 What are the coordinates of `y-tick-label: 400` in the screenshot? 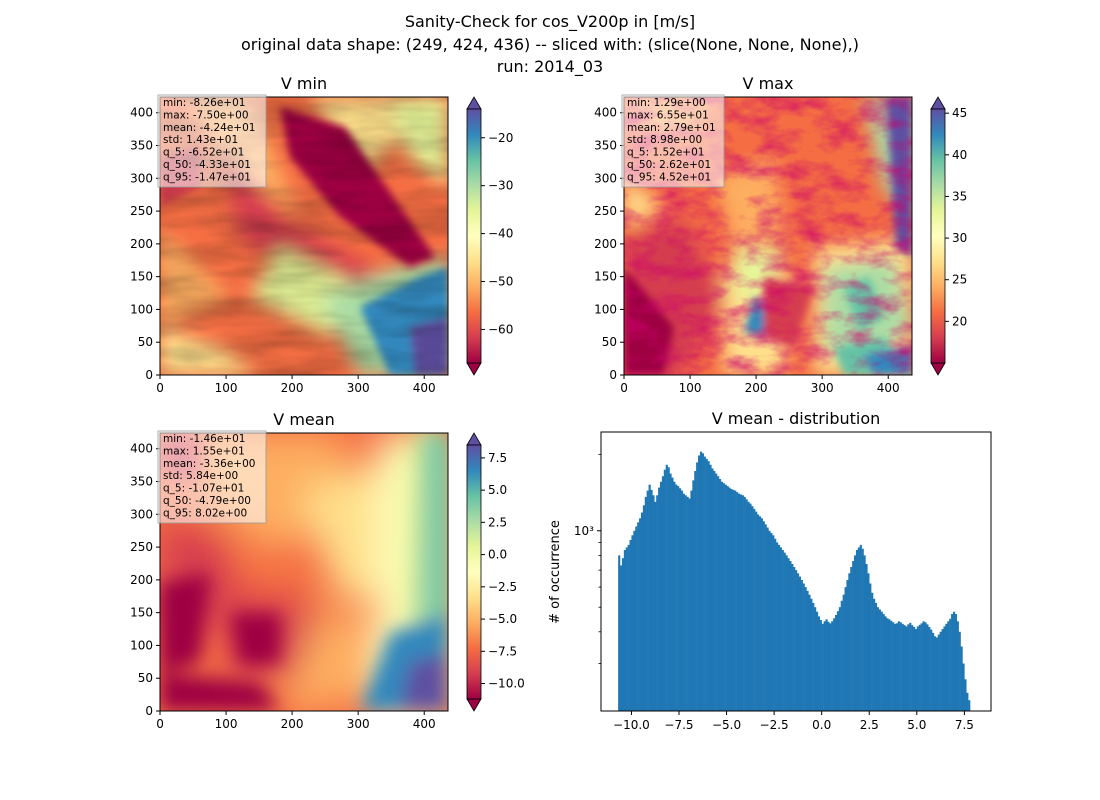 It's located at (141, 113).